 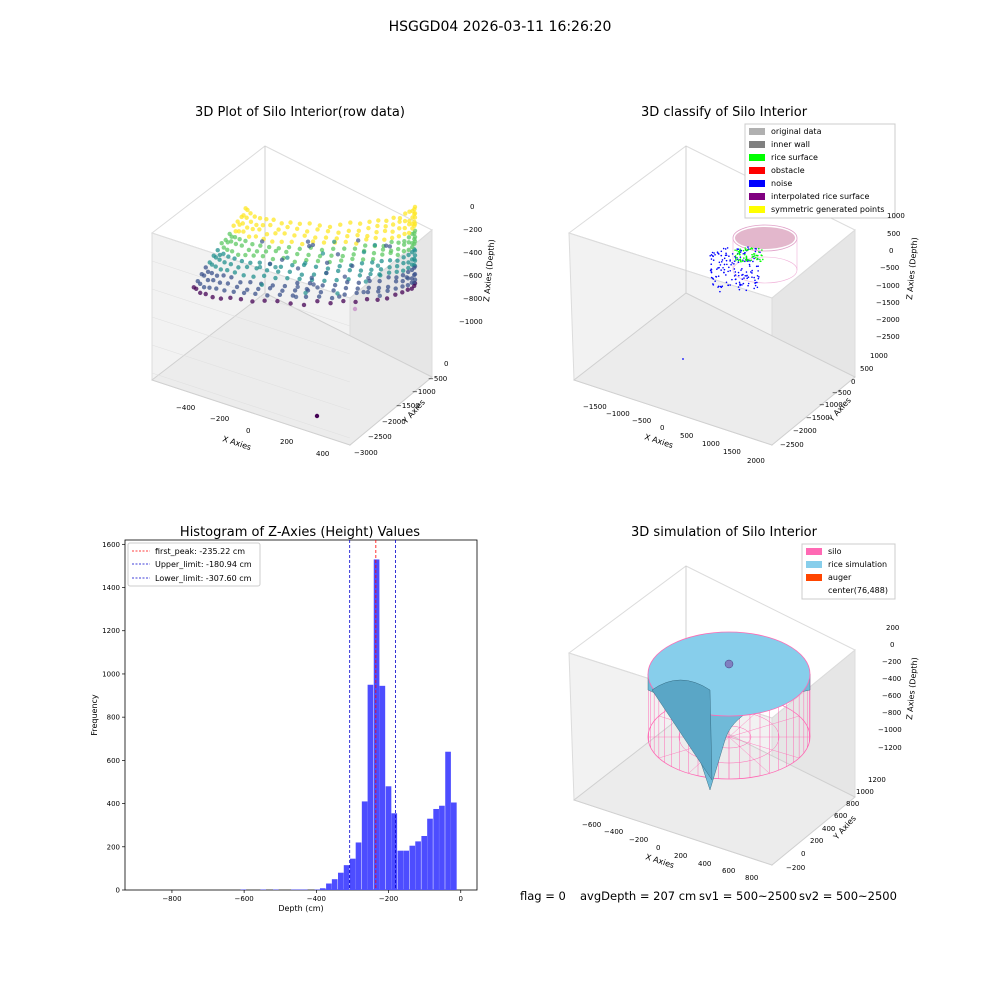 I want to click on hist-xtick-label-4: 0, so click(x=461, y=899).